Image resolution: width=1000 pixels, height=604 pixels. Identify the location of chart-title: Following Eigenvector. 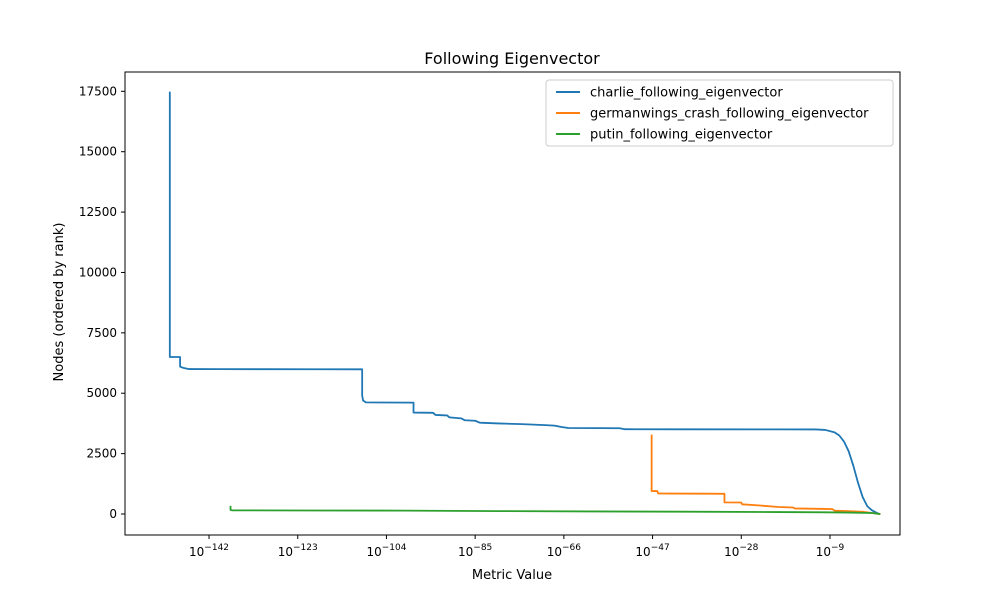
(512, 58).